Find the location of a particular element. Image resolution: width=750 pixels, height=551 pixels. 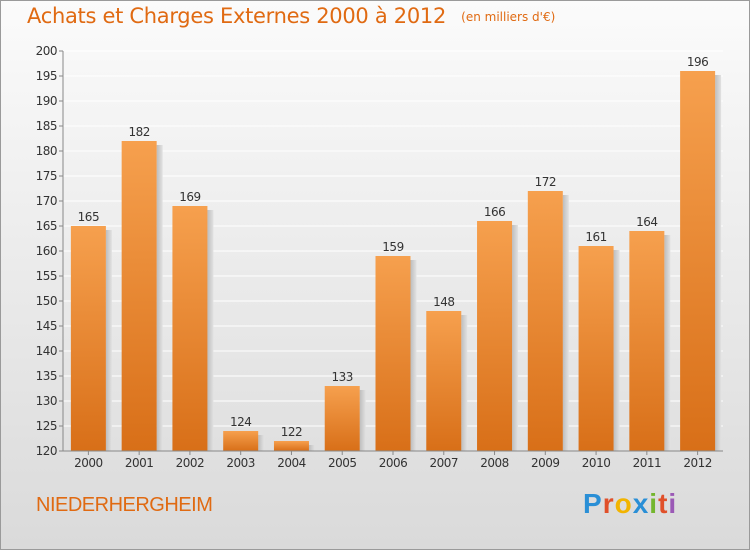

bar-value-label: 133 is located at coordinates (342, 377).